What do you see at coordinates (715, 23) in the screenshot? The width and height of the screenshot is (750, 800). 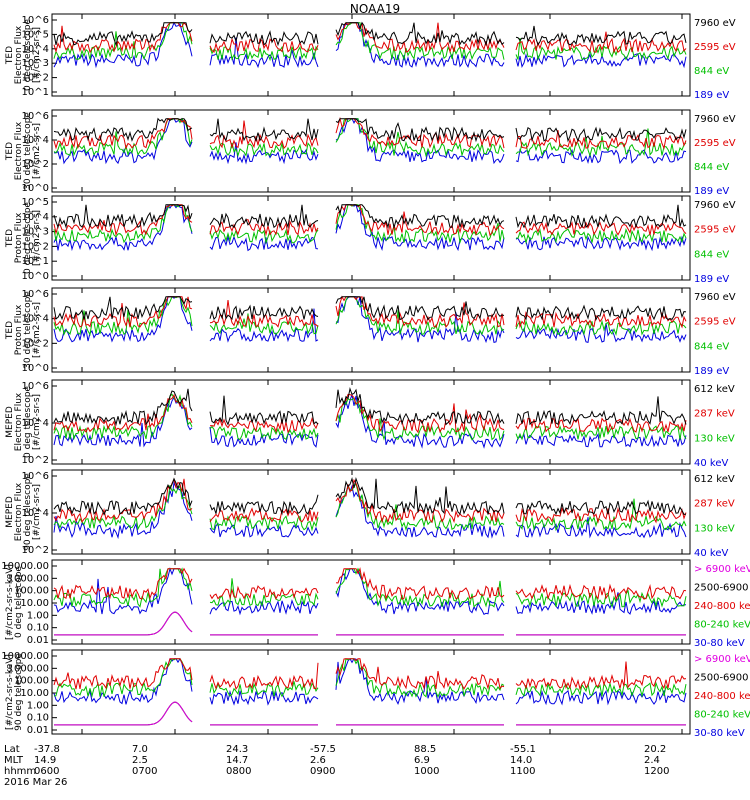 I see `legend-entry: 7960 eV` at bounding box center [715, 23].